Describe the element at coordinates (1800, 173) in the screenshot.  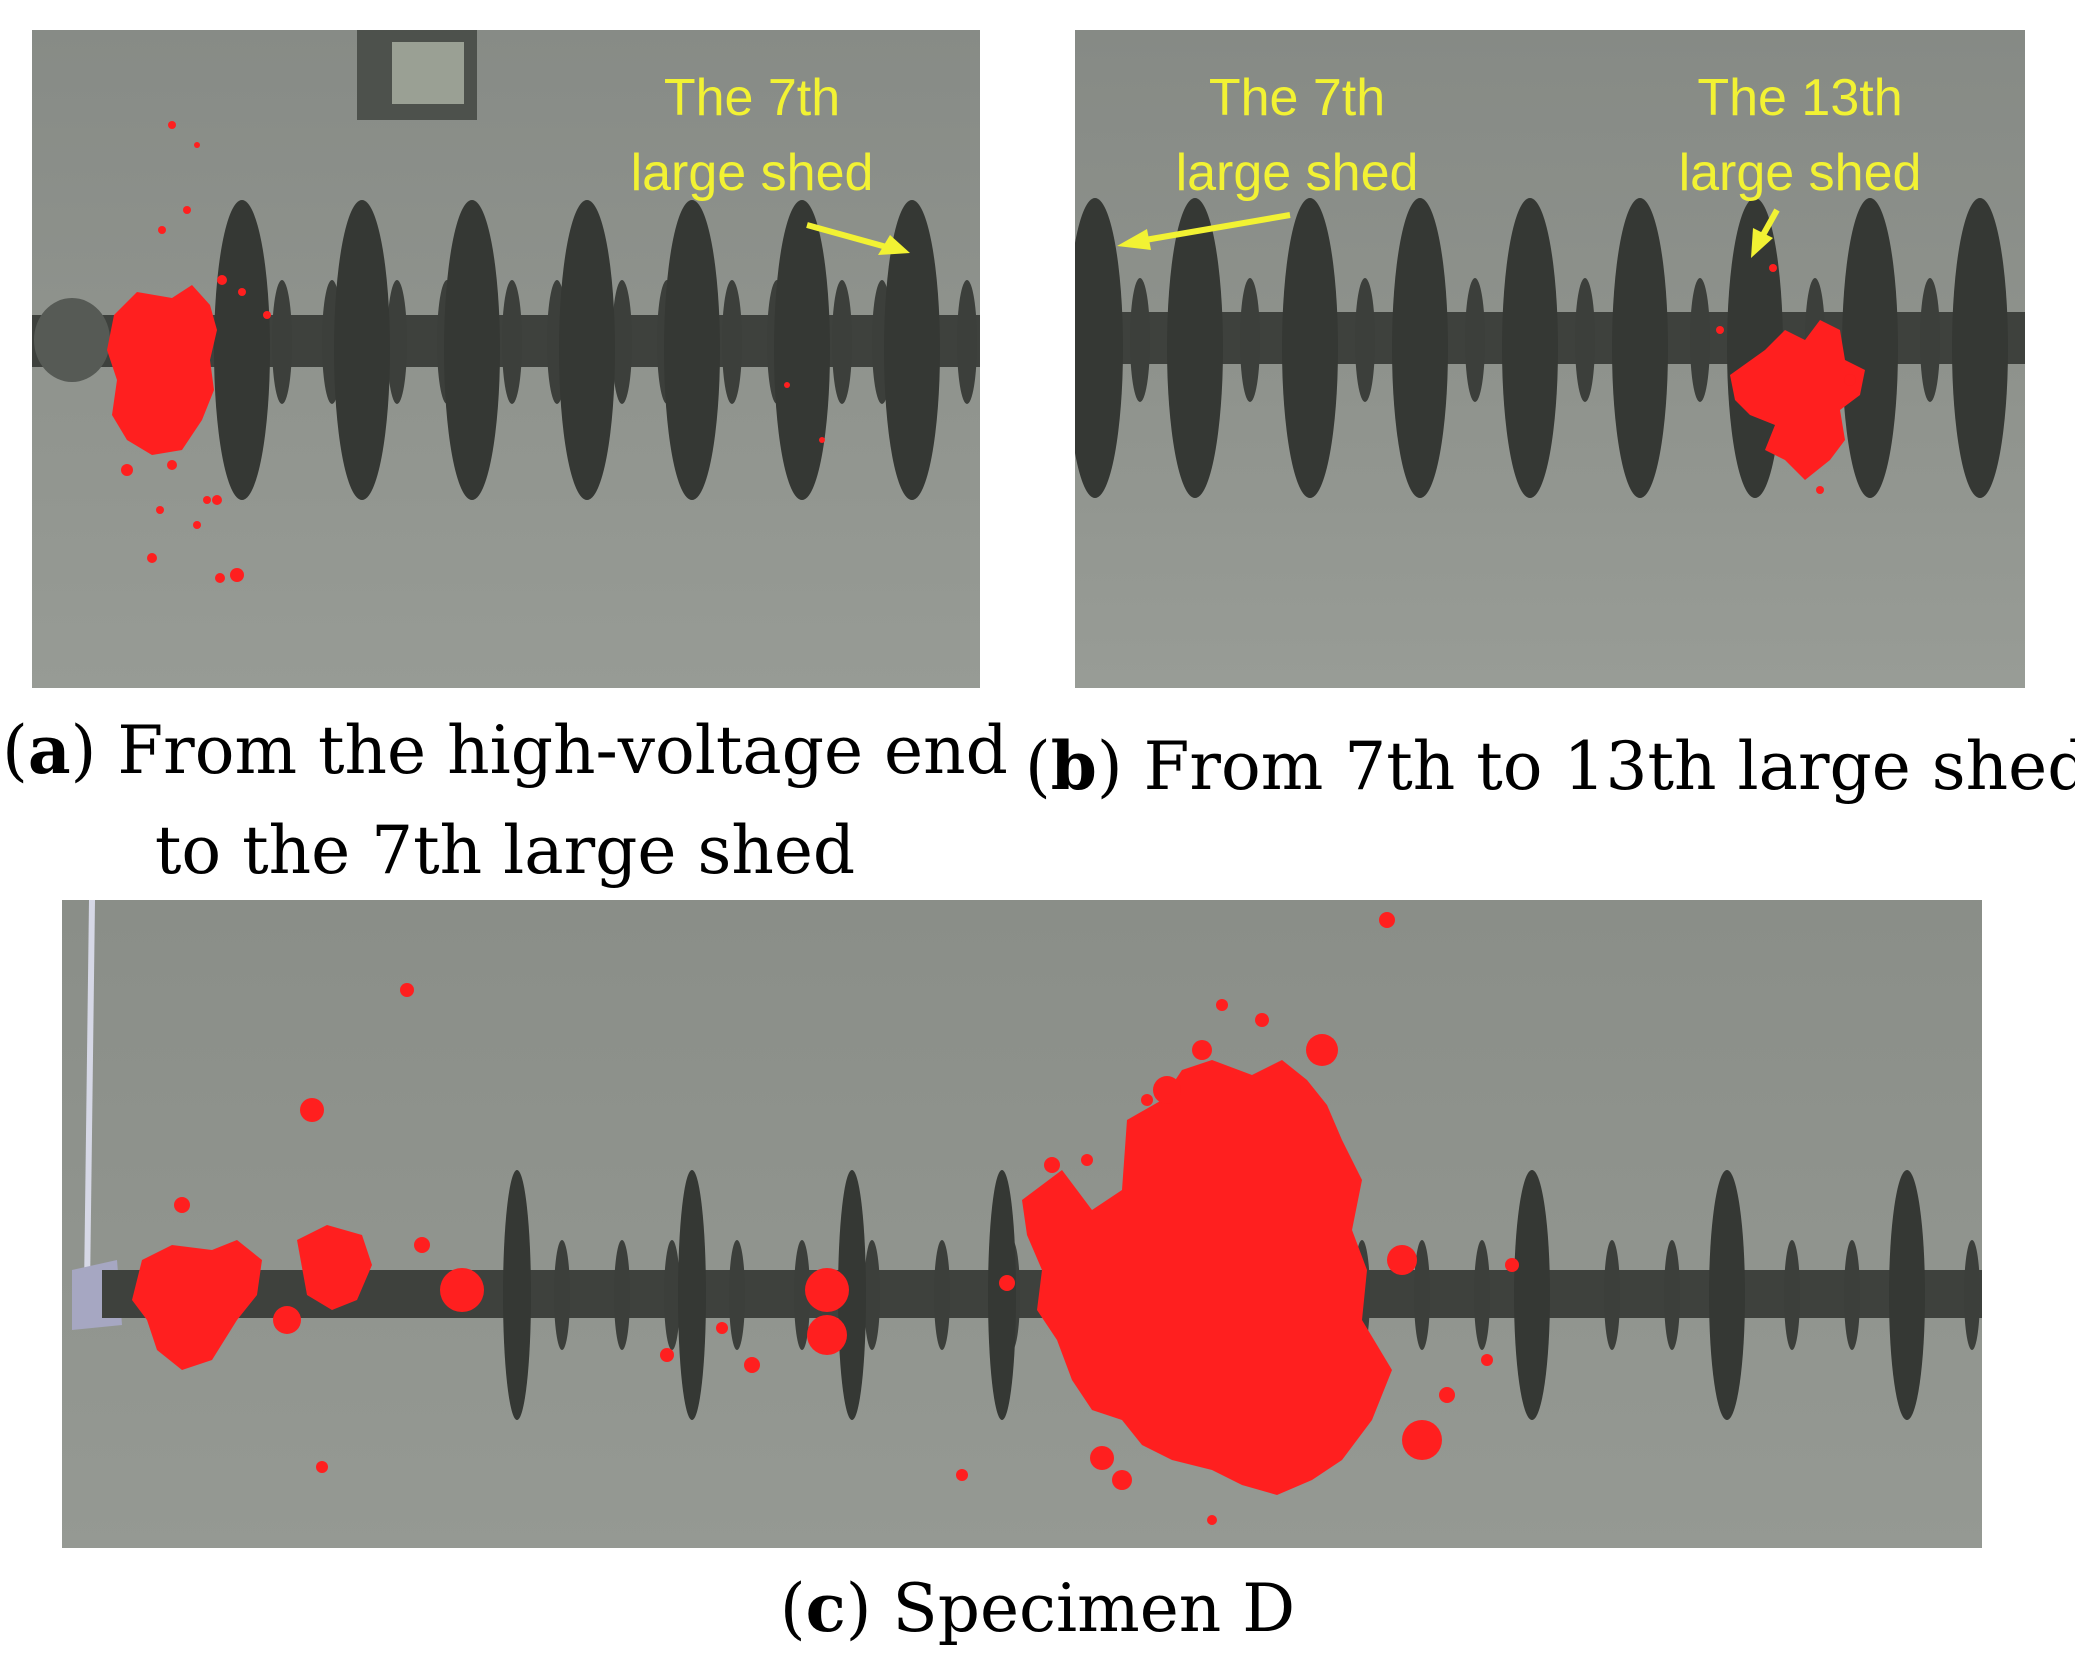
I see `label-13th-line2: large shed` at that location.